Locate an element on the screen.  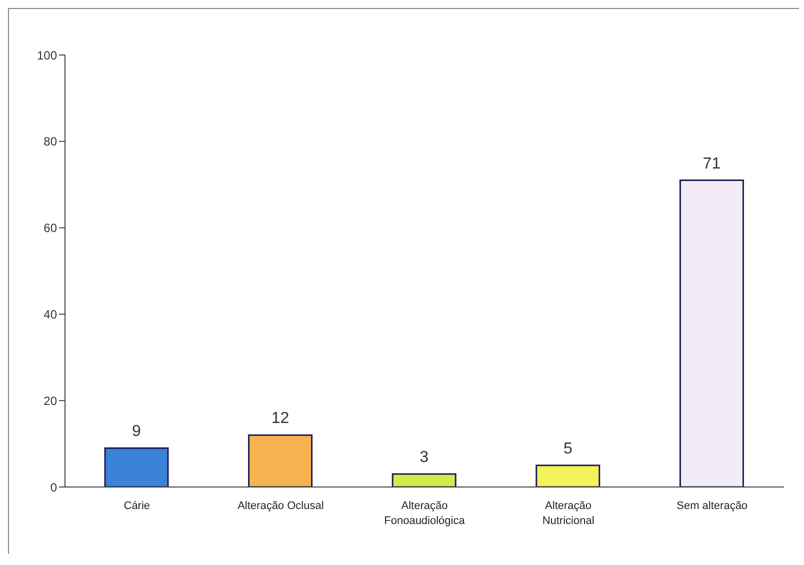
x-tick-label: Alteração Fonoaudiológica is located at coordinates (425, 513).